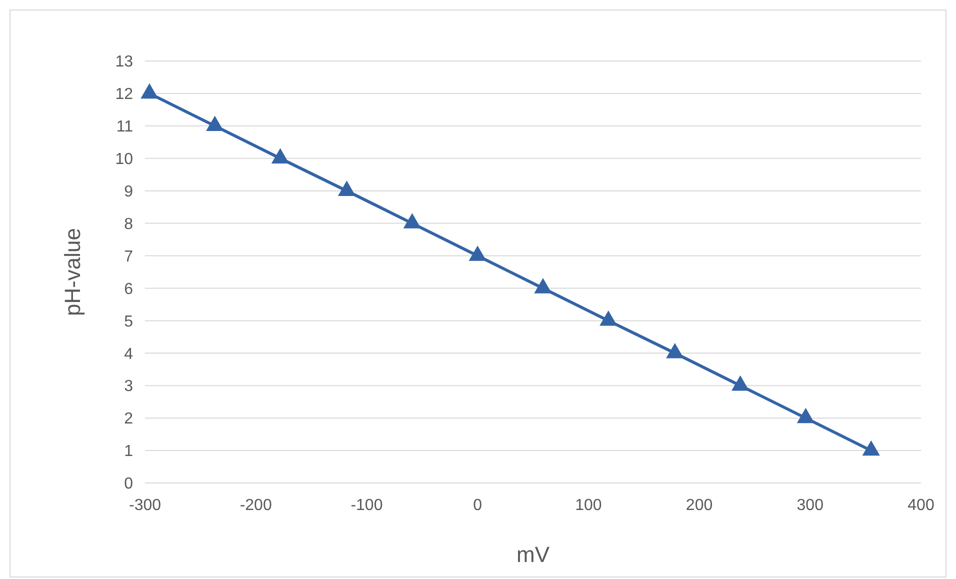 Image resolution: width=956 pixels, height=579 pixels. I want to click on y-tick-label: 6, so click(129, 289).